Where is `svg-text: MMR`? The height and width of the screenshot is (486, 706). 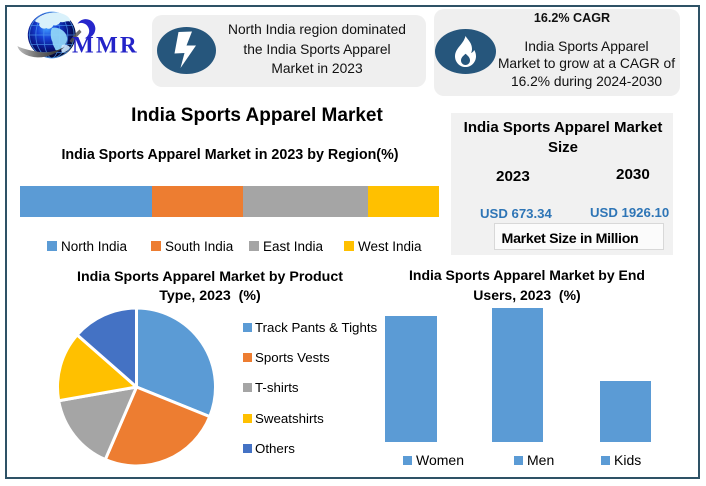 svg-text: MMR is located at coordinates (105, 45).